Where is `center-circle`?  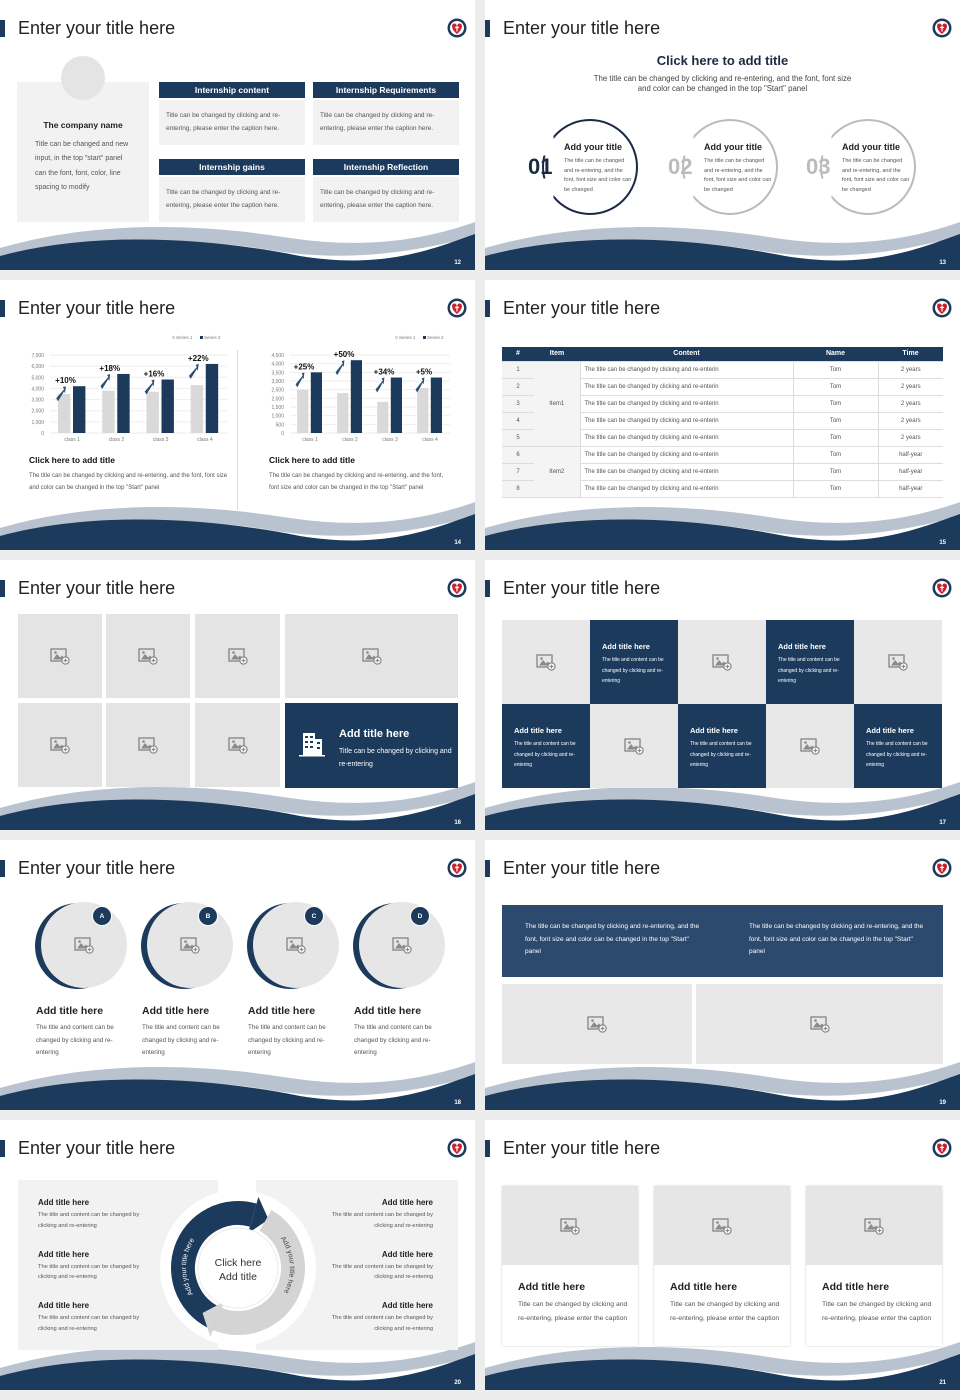
center-circle is located at coordinates (238, 1268).